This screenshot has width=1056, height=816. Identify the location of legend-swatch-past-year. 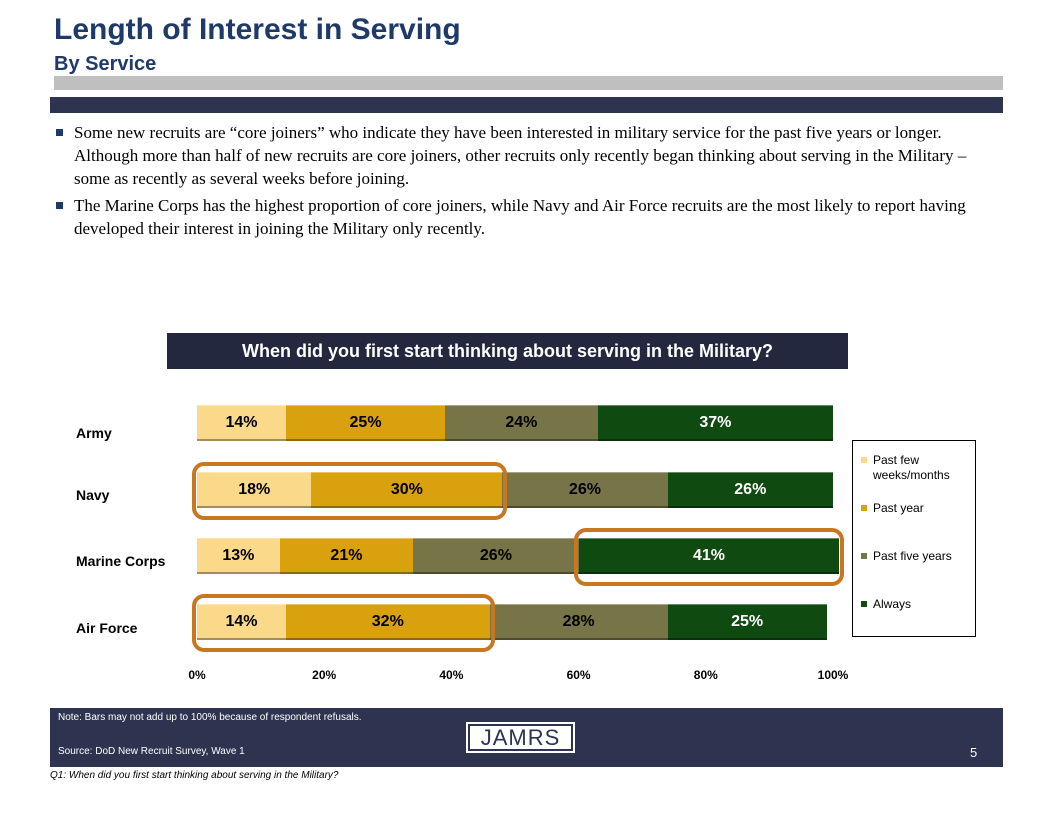
(864, 508).